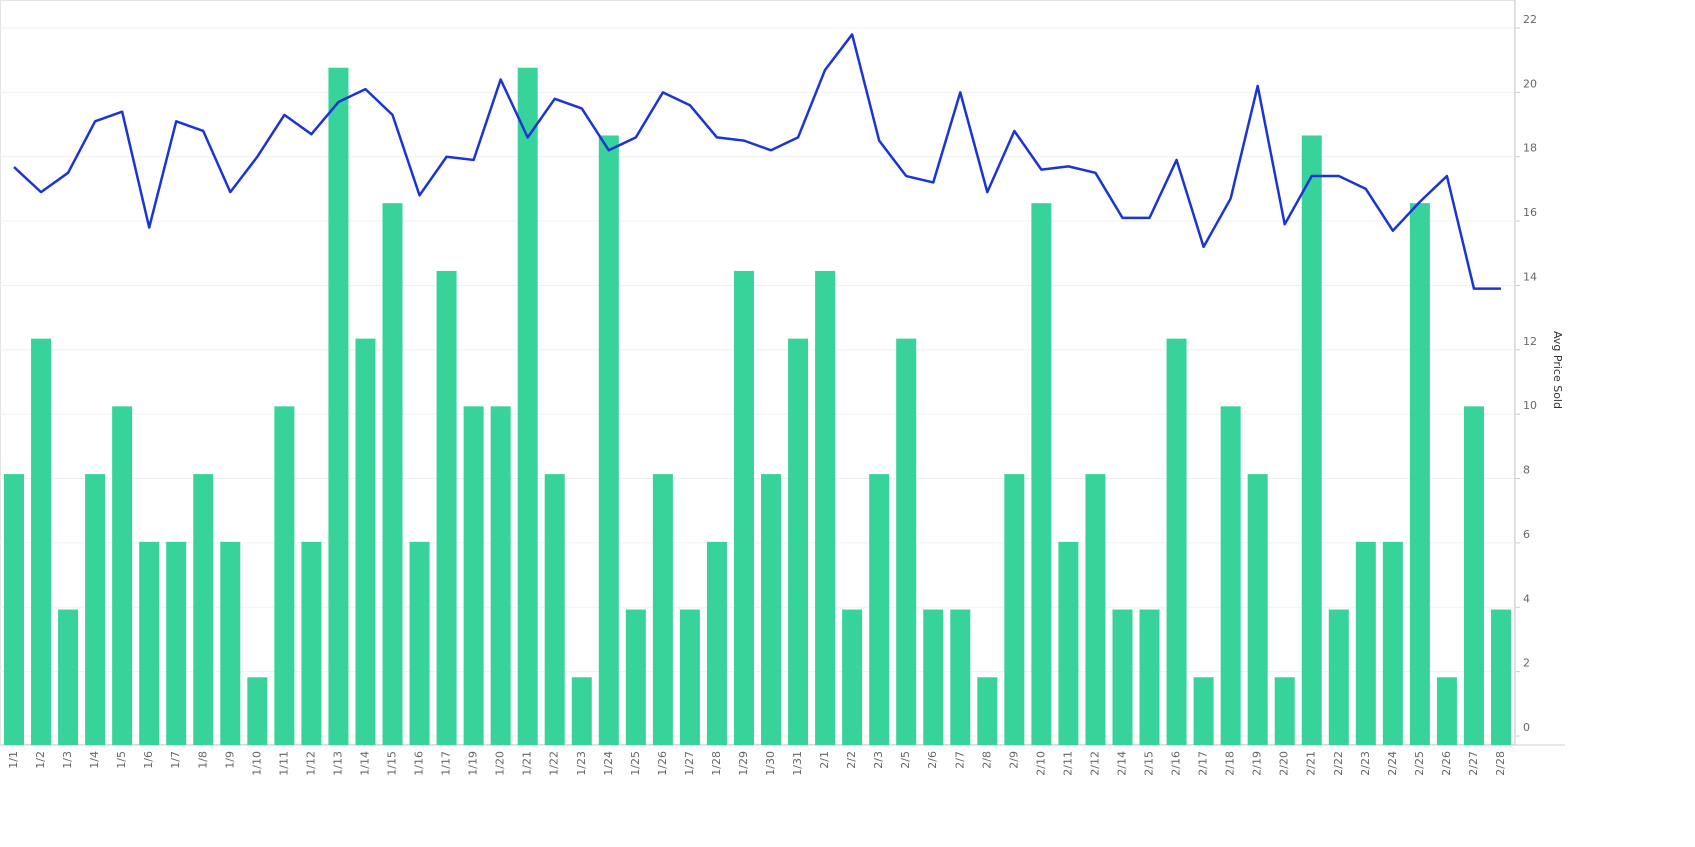 The width and height of the screenshot is (1695, 847). Describe the element at coordinates (1557, 370) in the screenshot. I see `y-axis-title: Avg Price Sold` at that location.